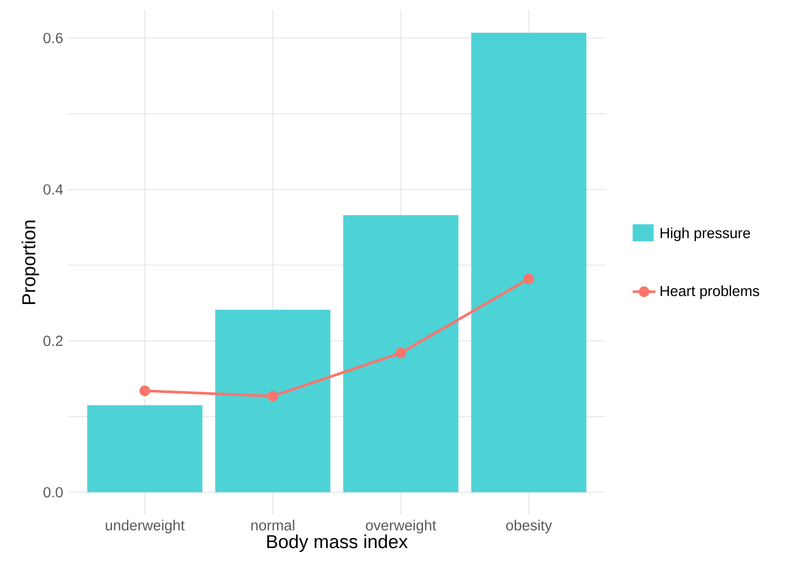  Describe the element at coordinates (53, 341) in the screenshot. I see `y-tick-label: 0.2` at that location.